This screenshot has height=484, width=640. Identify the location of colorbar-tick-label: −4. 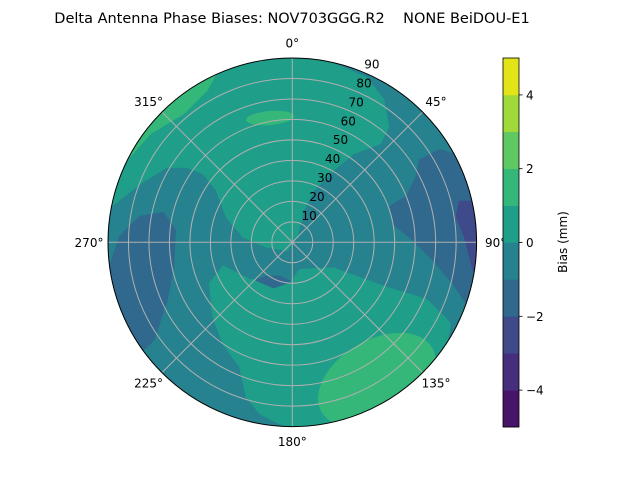
(535, 391).